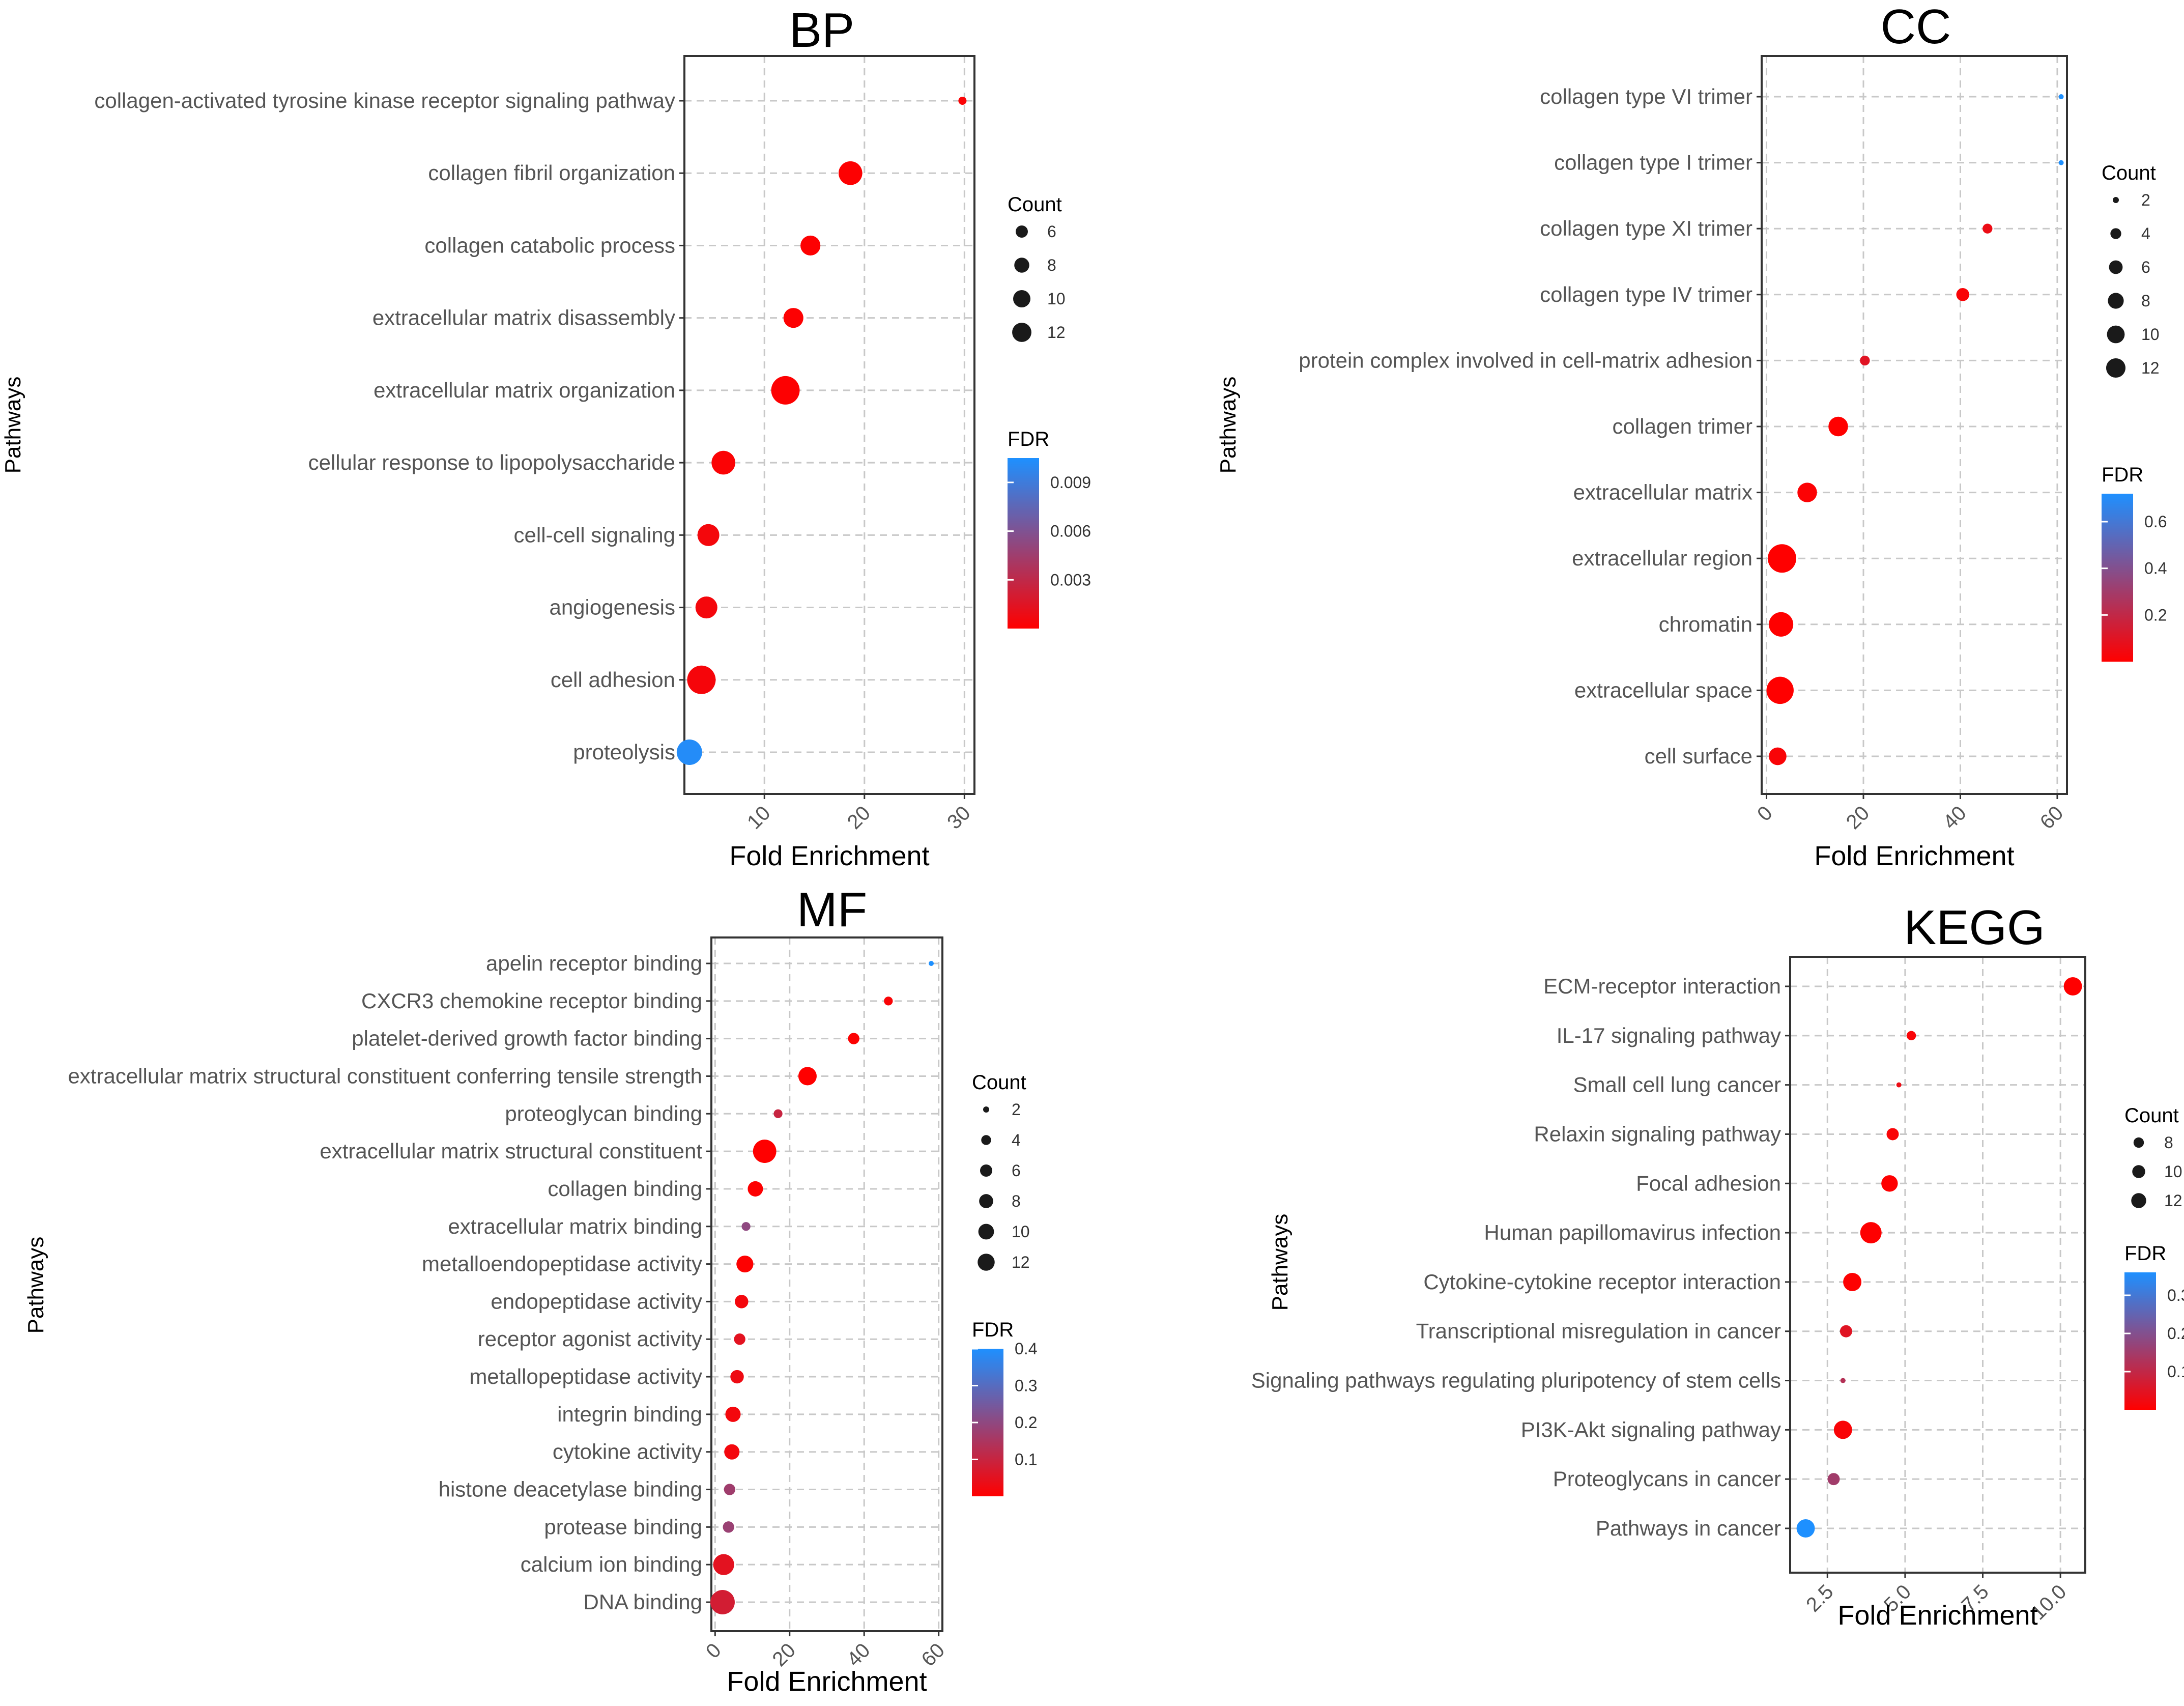 This screenshot has height=1706, width=2184. Describe the element at coordinates (1662, 986) in the screenshot. I see `pathway-label: ECM-receptor interaction` at that location.